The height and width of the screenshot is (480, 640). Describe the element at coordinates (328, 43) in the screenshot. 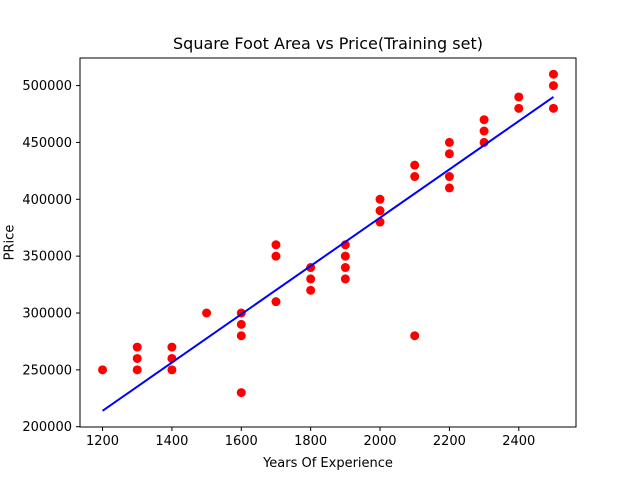

I see `chart-title: Square Foot Area vs Price(Training set)` at that location.